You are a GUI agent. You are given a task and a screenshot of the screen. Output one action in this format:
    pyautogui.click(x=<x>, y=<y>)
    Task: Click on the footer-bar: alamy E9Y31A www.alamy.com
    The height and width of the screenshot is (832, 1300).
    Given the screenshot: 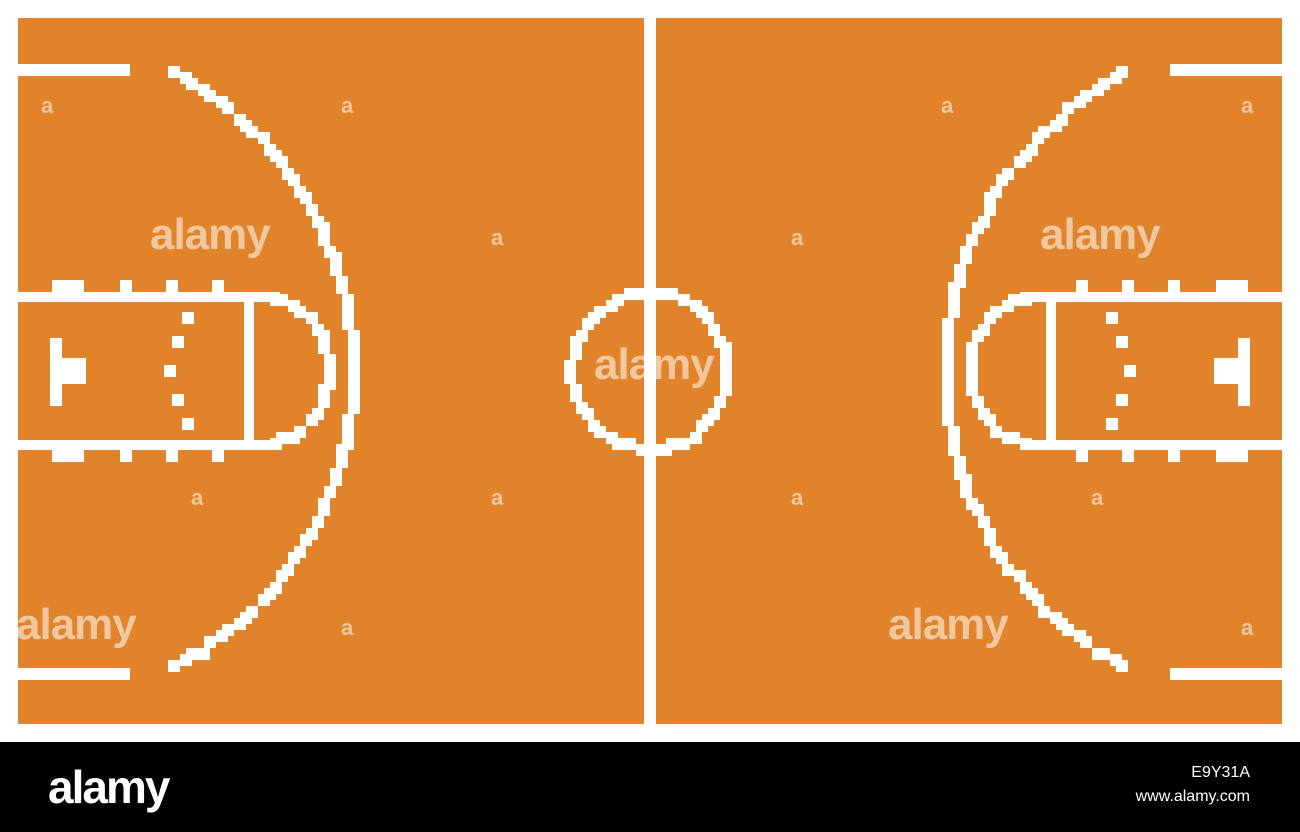 What is the action you would take?
    pyautogui.click(x=650, y=787)
    